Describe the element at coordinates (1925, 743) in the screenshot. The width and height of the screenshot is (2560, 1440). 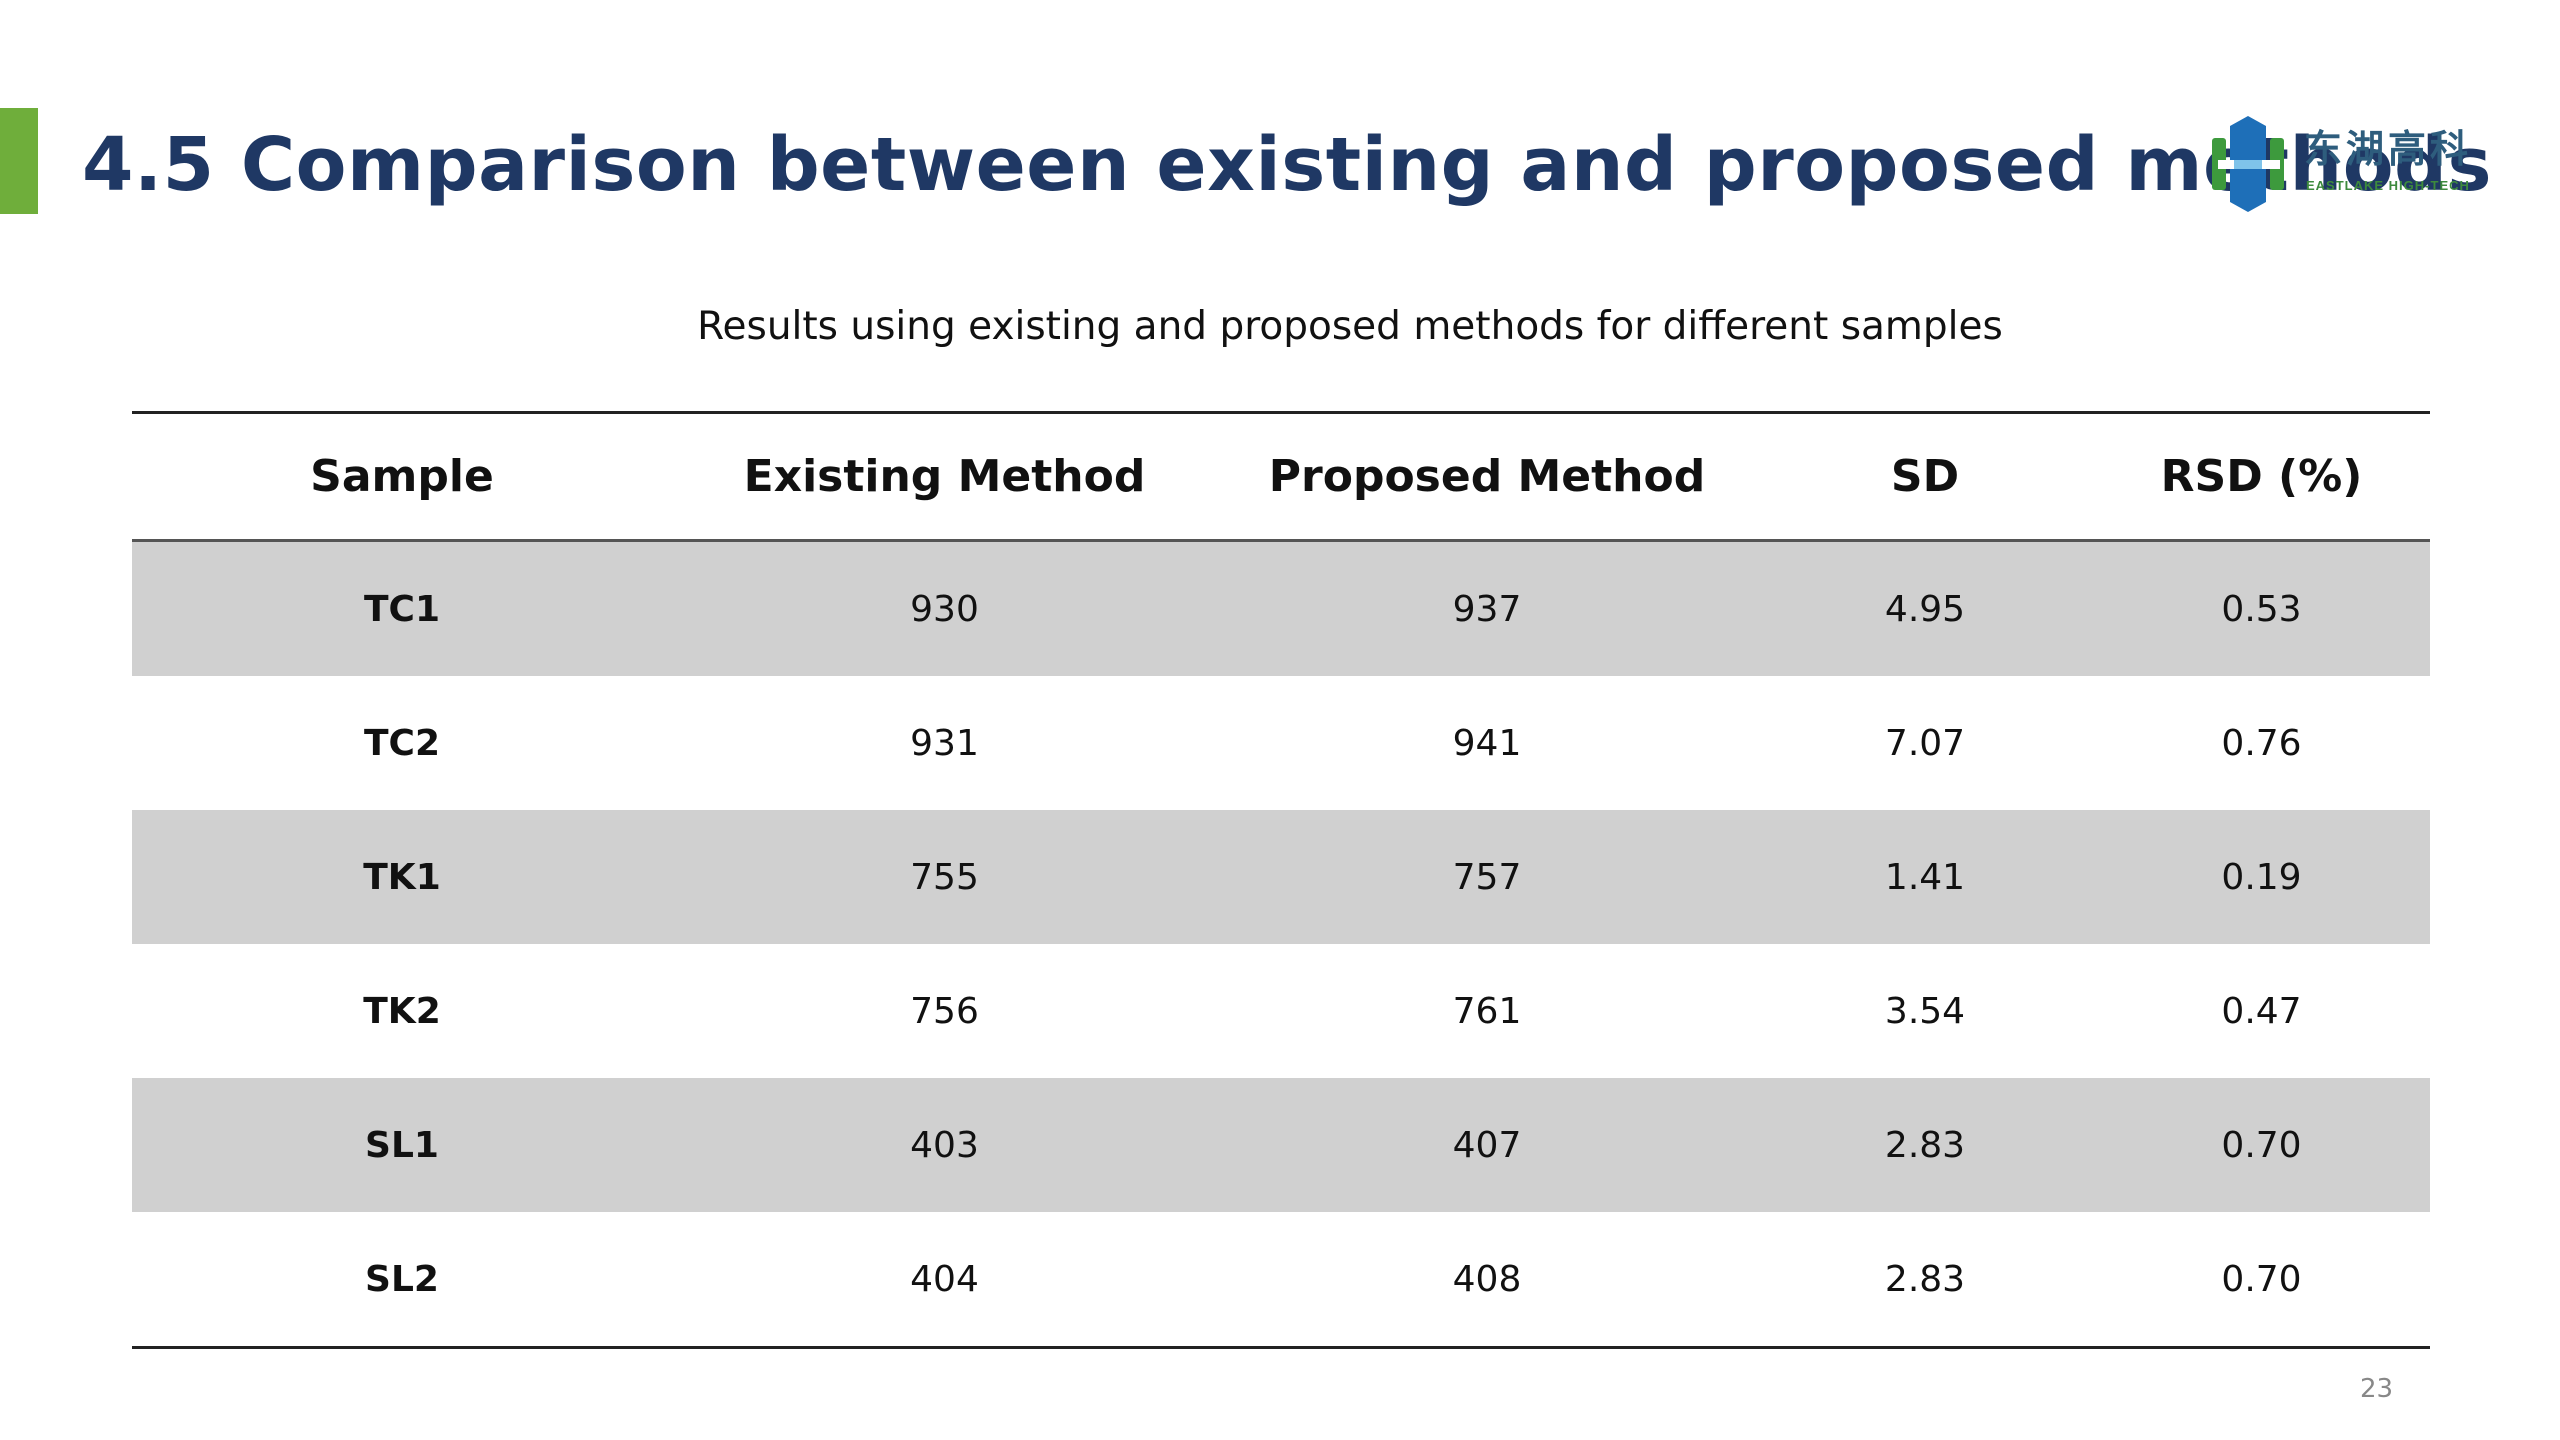
I see `sd-cell: 7.07` at that location.